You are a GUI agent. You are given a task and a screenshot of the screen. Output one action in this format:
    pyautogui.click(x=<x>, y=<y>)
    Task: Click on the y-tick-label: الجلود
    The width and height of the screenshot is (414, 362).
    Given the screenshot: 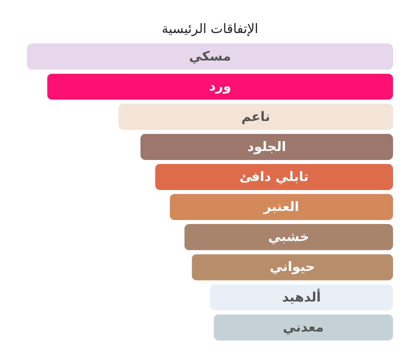 What is the action you would take?
    pyautogui.click(x=266, y=147)
    